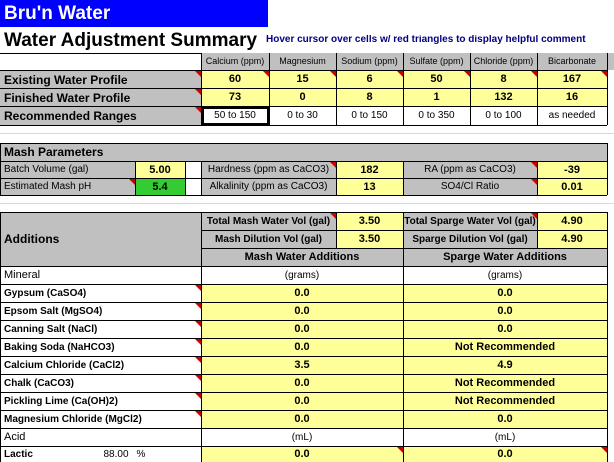 This screenshot has height=462, width=614. I want to click on so4cl-label: SO4/Cl Ratio, so click(470, 186).